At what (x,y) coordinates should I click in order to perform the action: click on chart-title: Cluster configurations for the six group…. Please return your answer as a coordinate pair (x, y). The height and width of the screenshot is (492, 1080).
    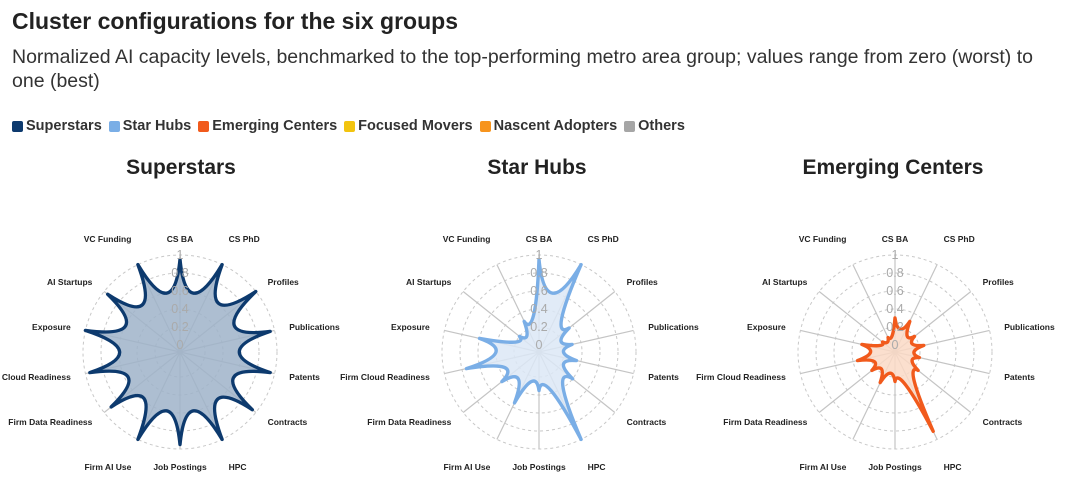
    Looking at the image, I should click on (235, 21).